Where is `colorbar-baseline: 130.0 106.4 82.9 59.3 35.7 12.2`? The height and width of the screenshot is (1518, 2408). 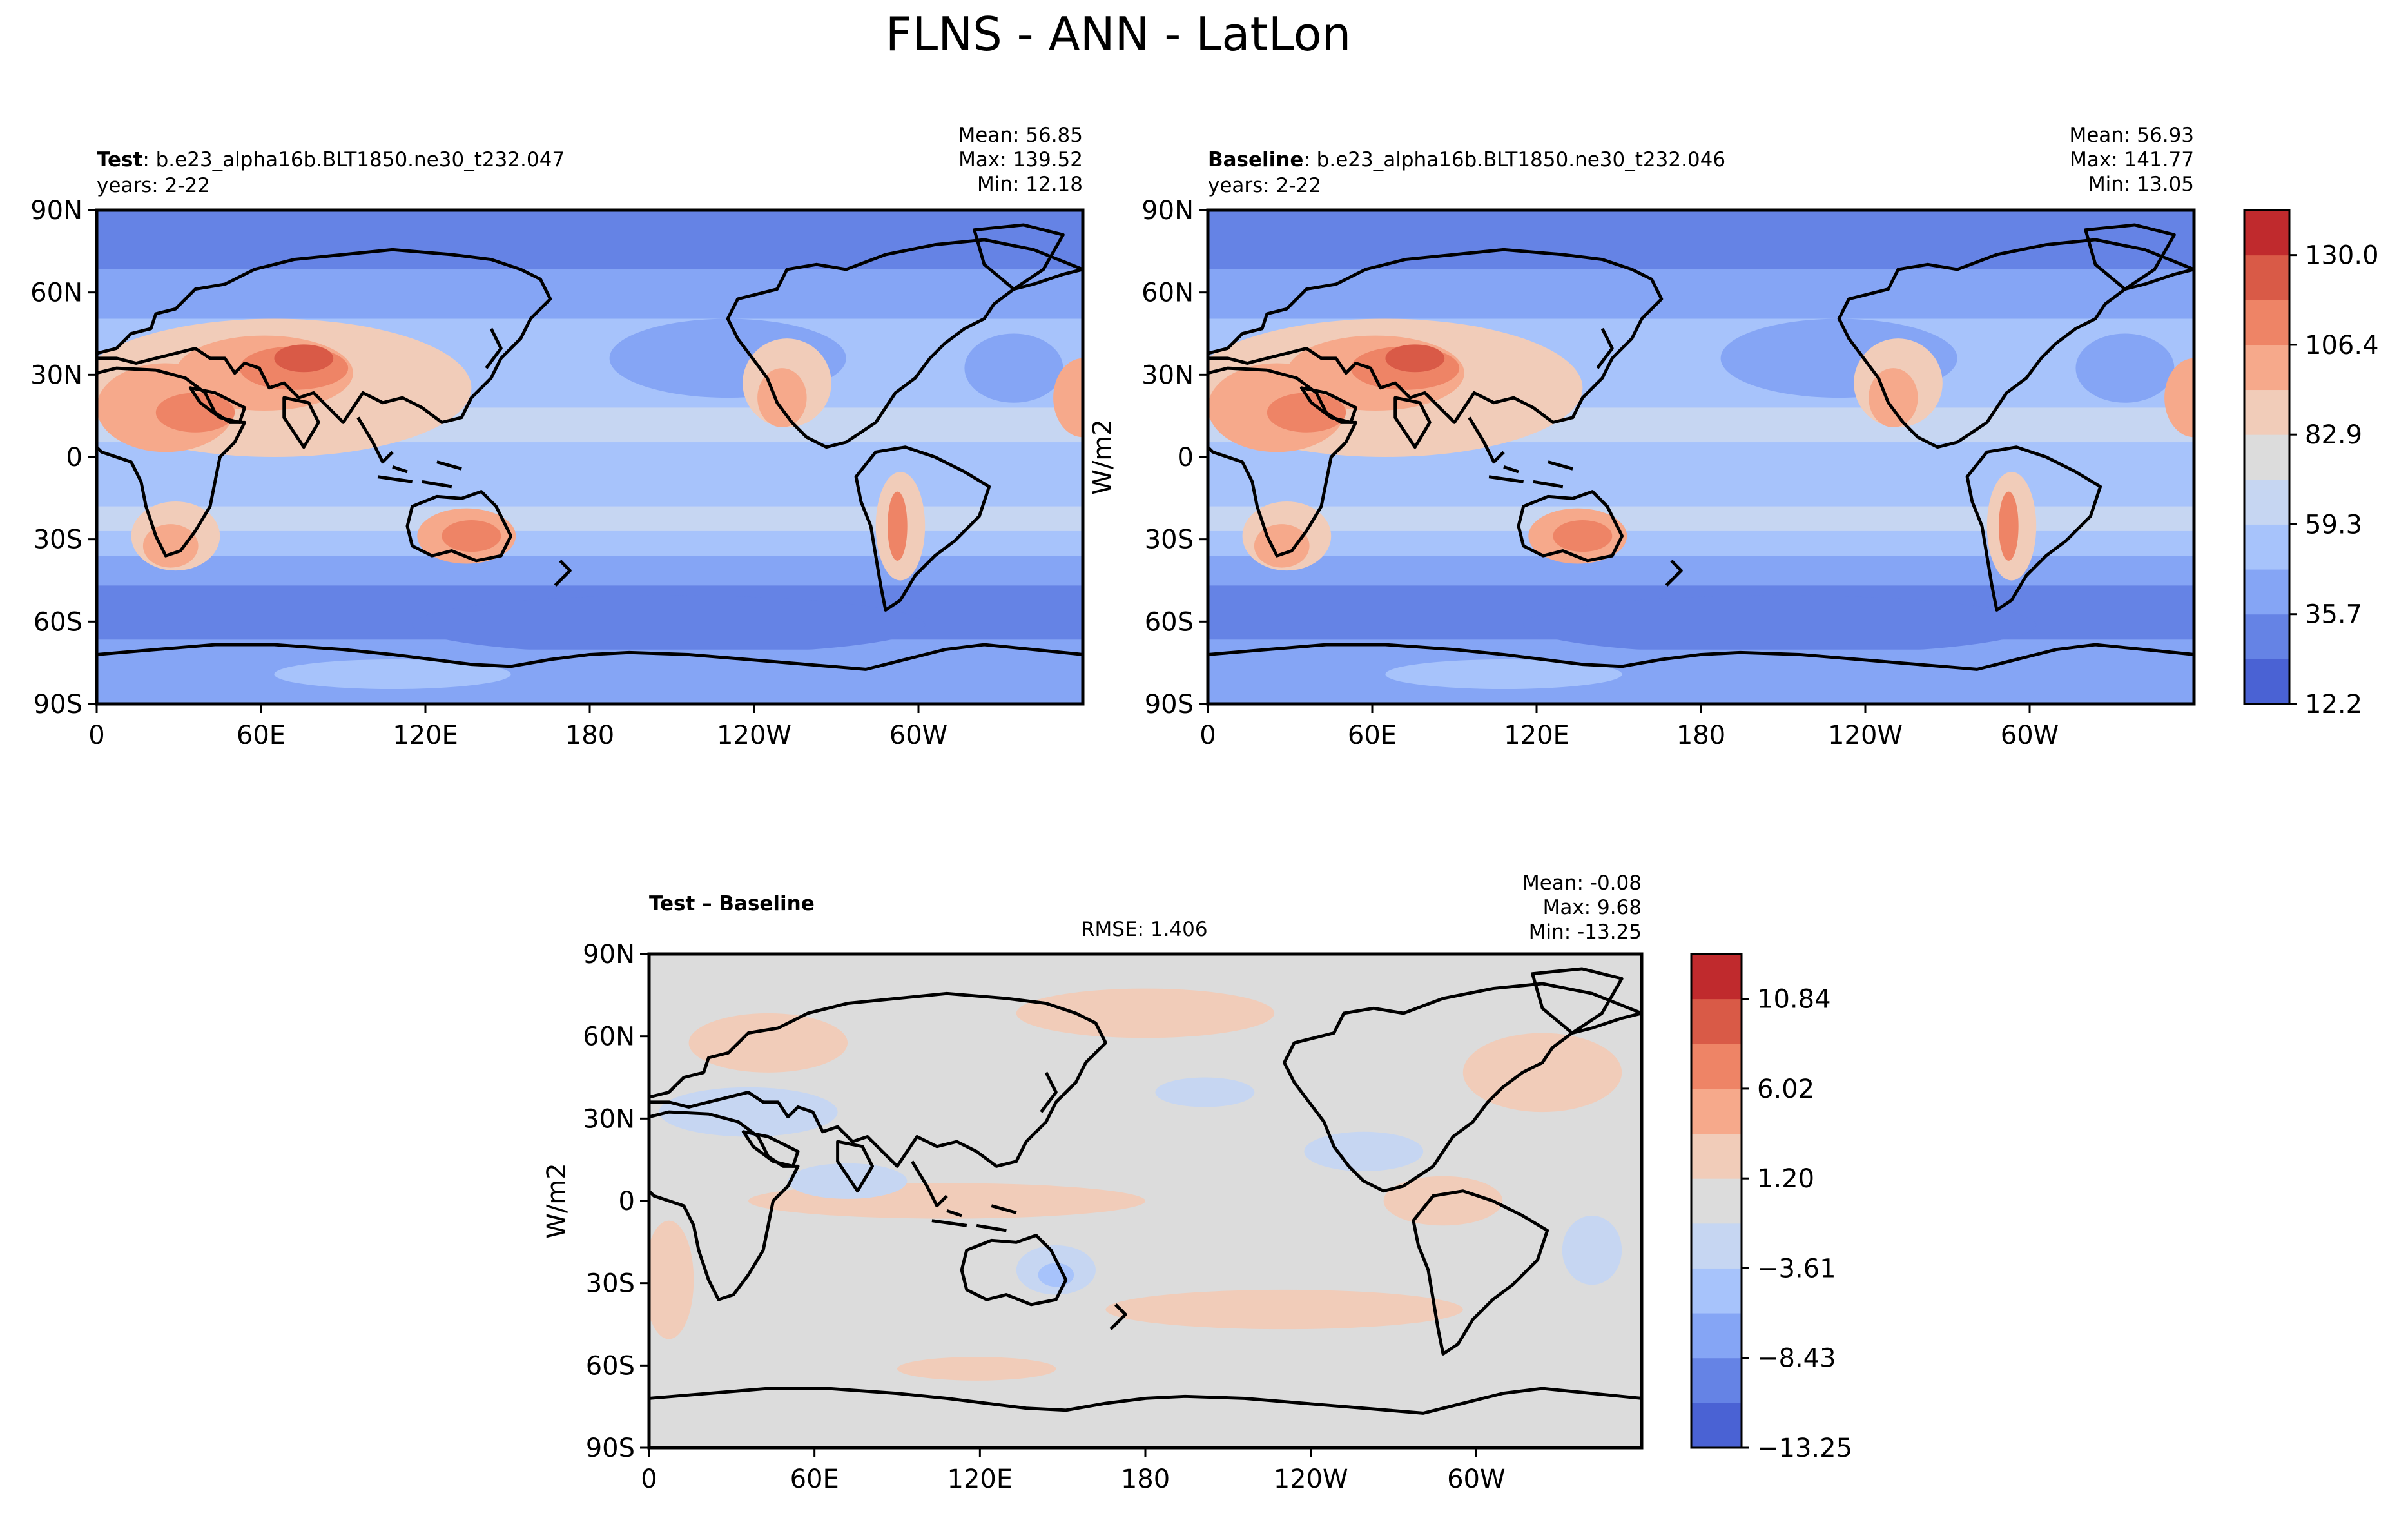 colorbar-baseline: 130.0 106.4 82.9 59.3 35.7 12.2 is located at coordinates (2311, 464).